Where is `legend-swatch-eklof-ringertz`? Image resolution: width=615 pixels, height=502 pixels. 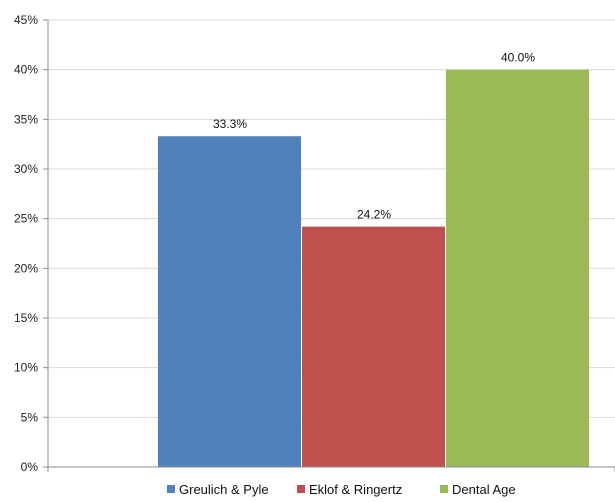 legend-swatch-eklof-ringertz is located at coordinates (301, 489).